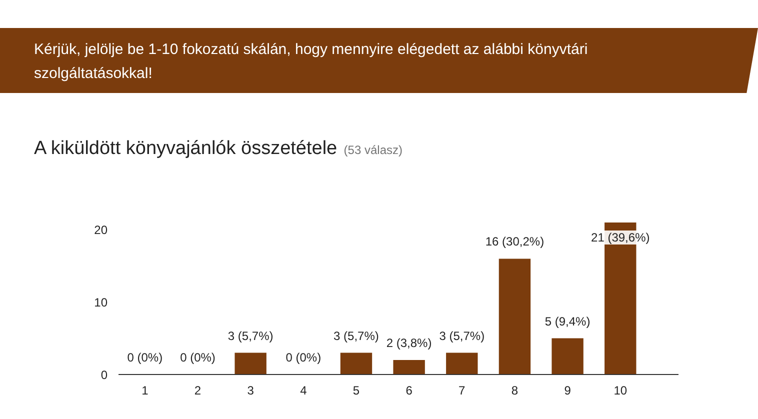 The height and width of the screenshot is (419, 758). I want to click on x-tick-label: 1, so click(145, 391).